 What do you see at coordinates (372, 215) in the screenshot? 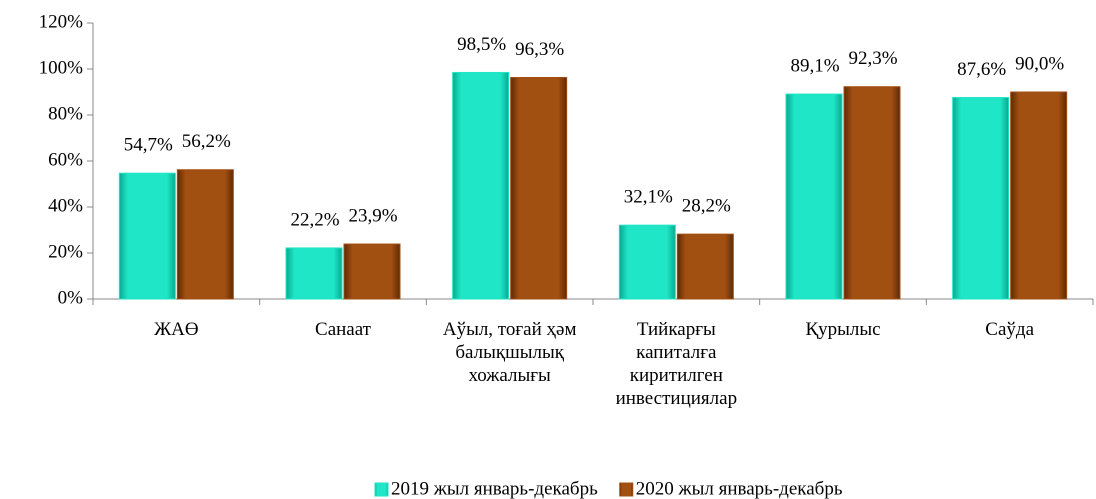
I see `data-label: 23,9%` at bounding box center [372, 215].